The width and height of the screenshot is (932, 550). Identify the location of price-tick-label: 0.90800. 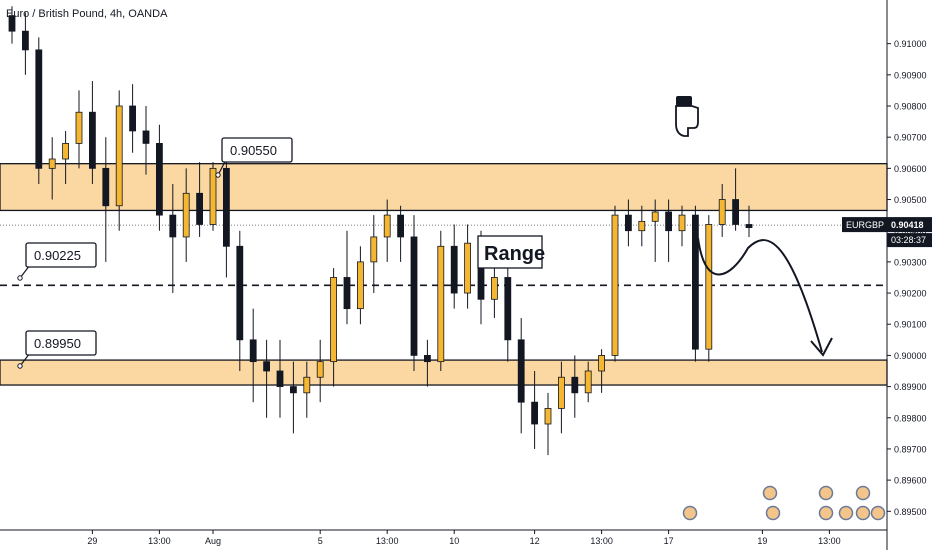
(910, 107).